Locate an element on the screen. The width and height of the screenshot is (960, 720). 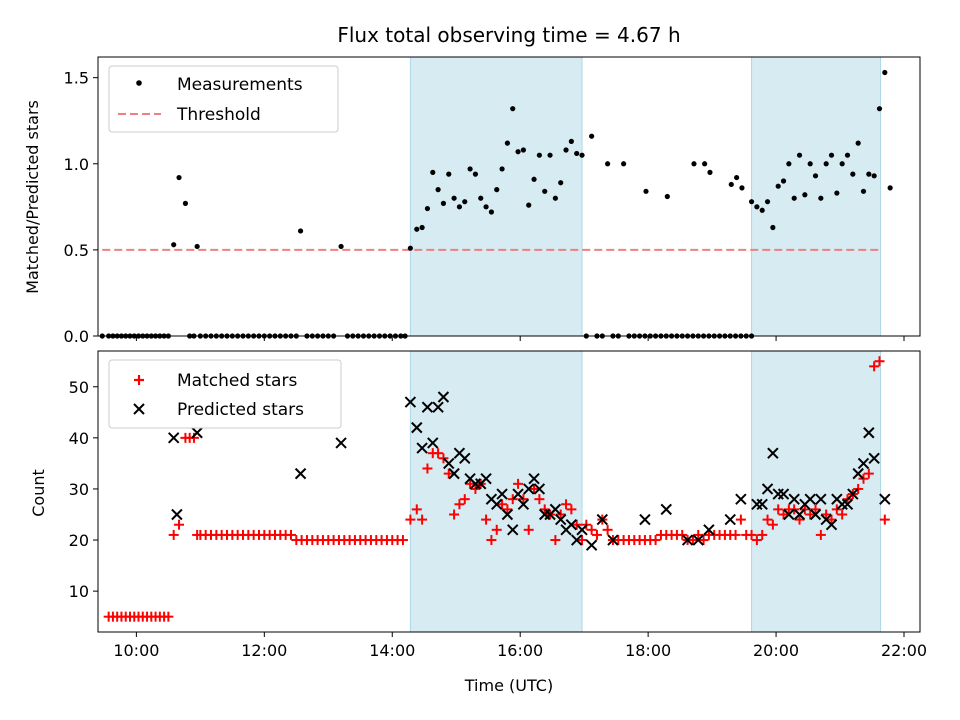
predicted-legend-marker is located at coordinates (139, 409).